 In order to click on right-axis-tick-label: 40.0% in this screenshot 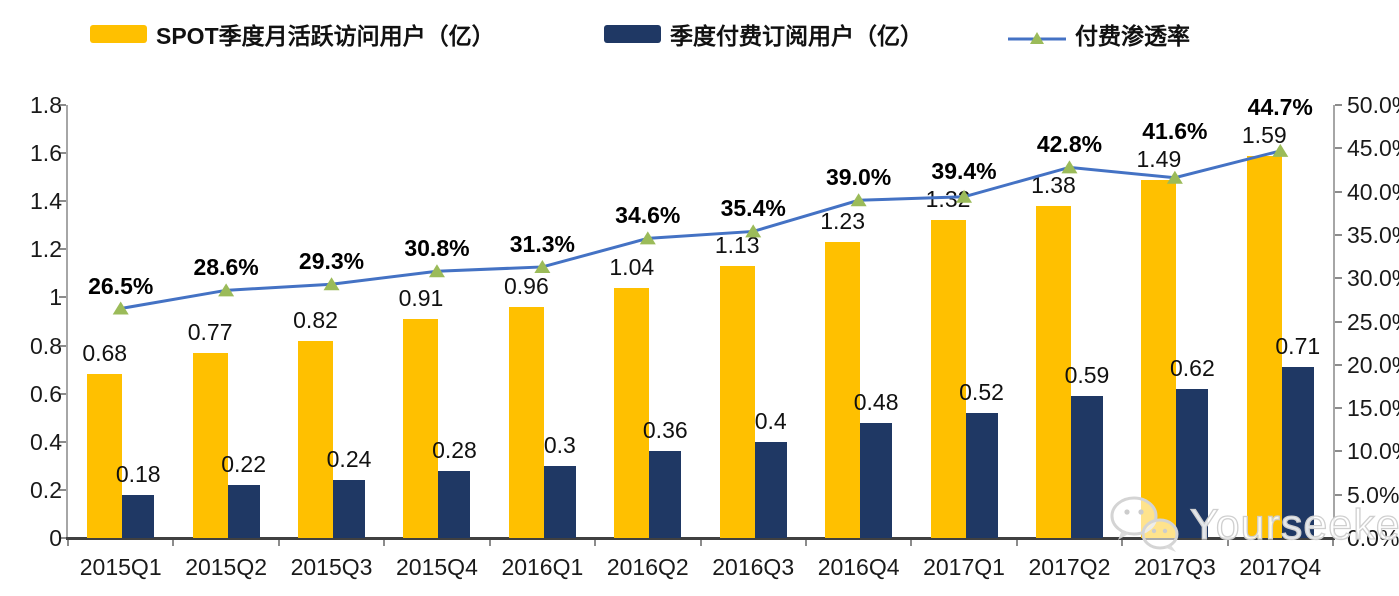, I will do `click(1373, 191)`.